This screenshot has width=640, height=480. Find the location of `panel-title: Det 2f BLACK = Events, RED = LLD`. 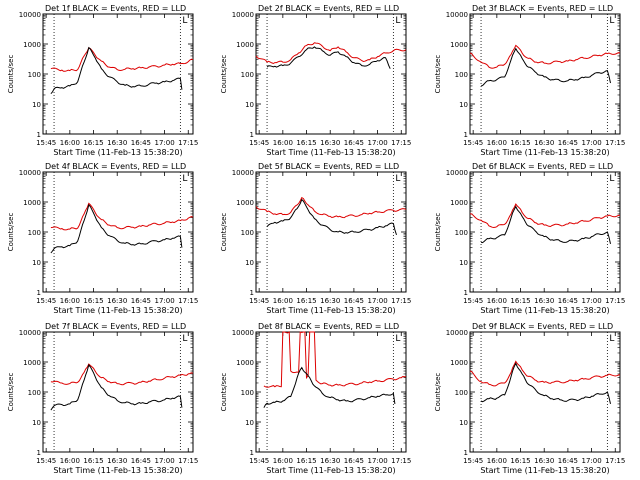

panel-title: Det 2f BLACK = Events, RED = LLD is located at coordinates (328, 8).